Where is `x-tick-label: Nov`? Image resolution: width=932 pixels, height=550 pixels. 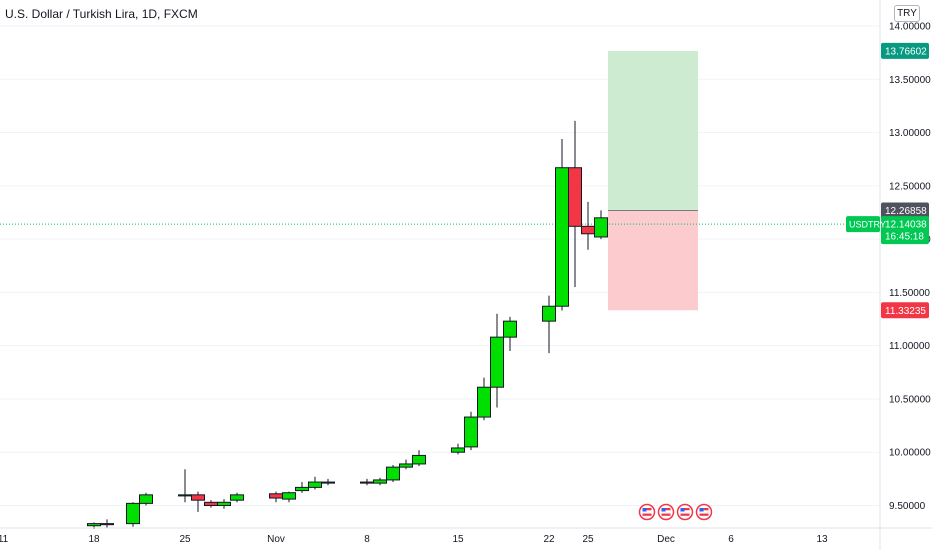
x-tick-label: Nov is located at coordinates (276, 539).